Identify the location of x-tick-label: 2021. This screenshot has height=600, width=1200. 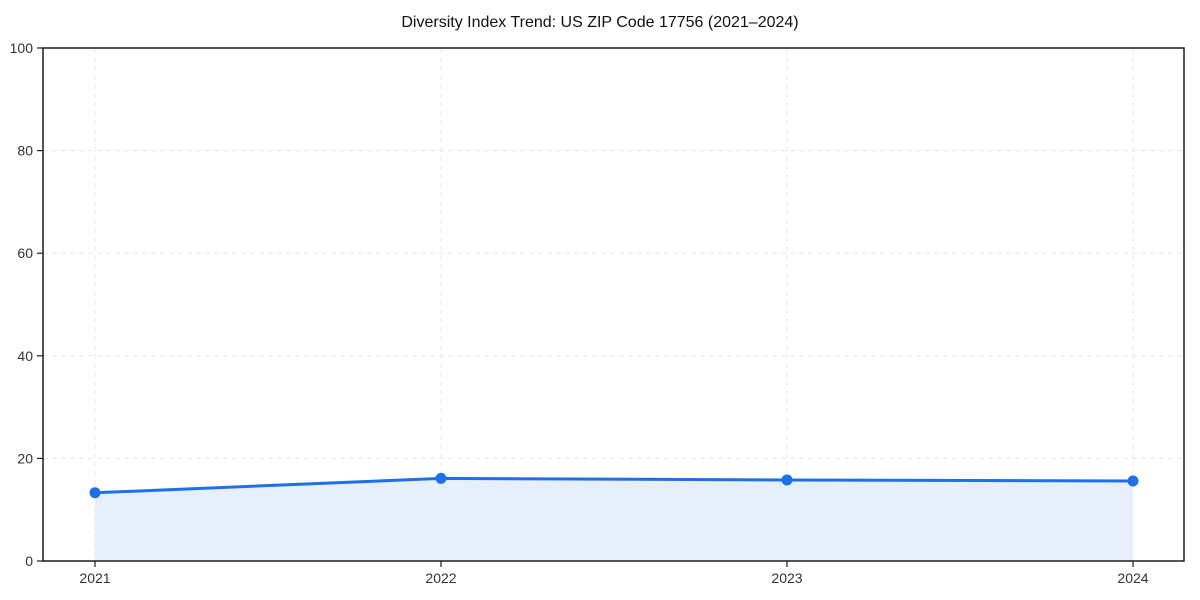
(94, 578).